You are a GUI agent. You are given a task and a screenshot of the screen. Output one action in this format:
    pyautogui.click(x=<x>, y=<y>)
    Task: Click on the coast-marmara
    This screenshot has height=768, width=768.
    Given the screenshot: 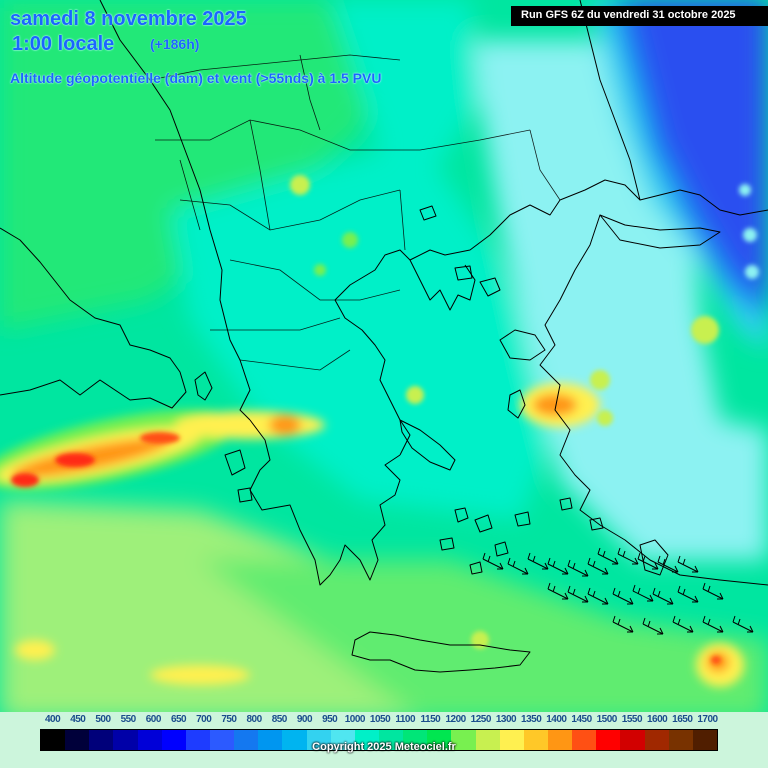 What is the action you would take?
    pyautogui.click(x=660, y=231)
    